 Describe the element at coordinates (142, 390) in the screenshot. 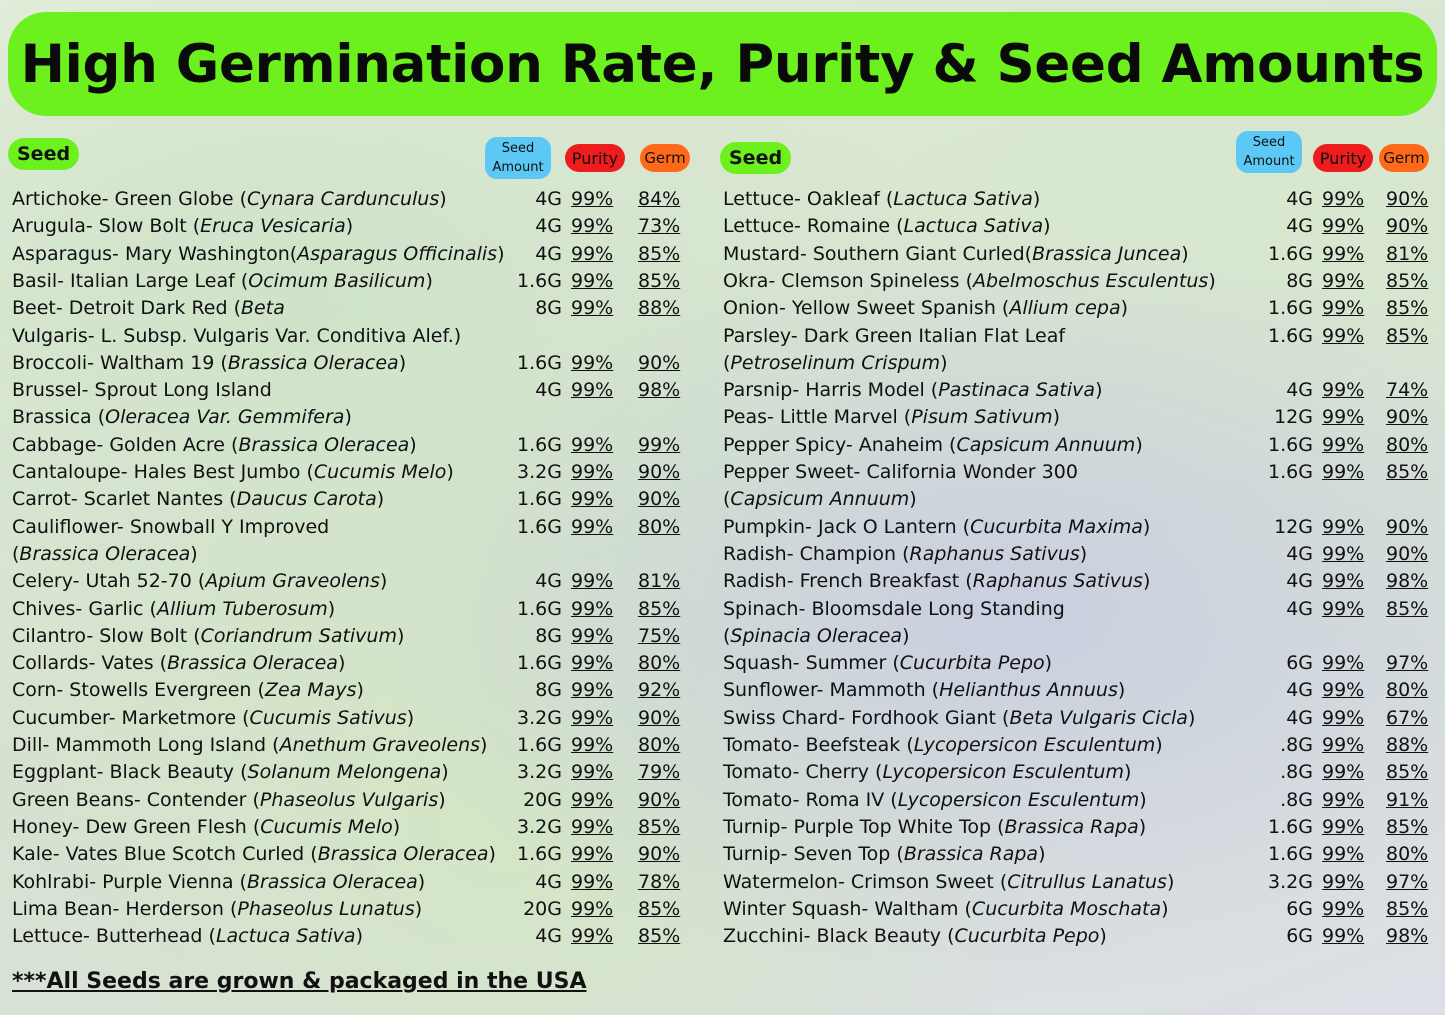

I see `seed-name: Brussel- Sprout Long Island` at that location.